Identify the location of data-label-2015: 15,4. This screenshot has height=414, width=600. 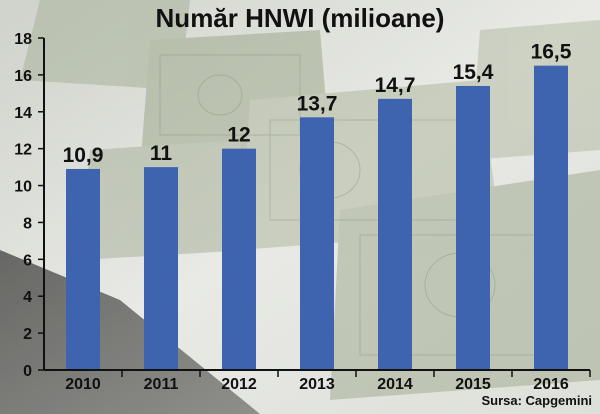
(473, 72).